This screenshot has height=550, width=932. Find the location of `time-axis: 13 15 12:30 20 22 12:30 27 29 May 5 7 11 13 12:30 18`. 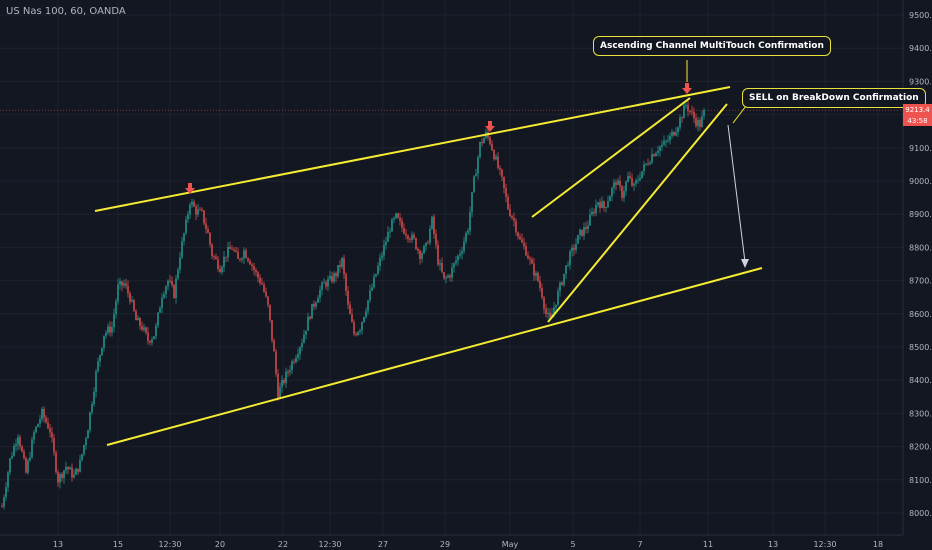

time-axis: 13 15 12:30 20 22 12:30 27 29 May 5 7 11 13 12:30 18 is located at coordinates (468, 544).